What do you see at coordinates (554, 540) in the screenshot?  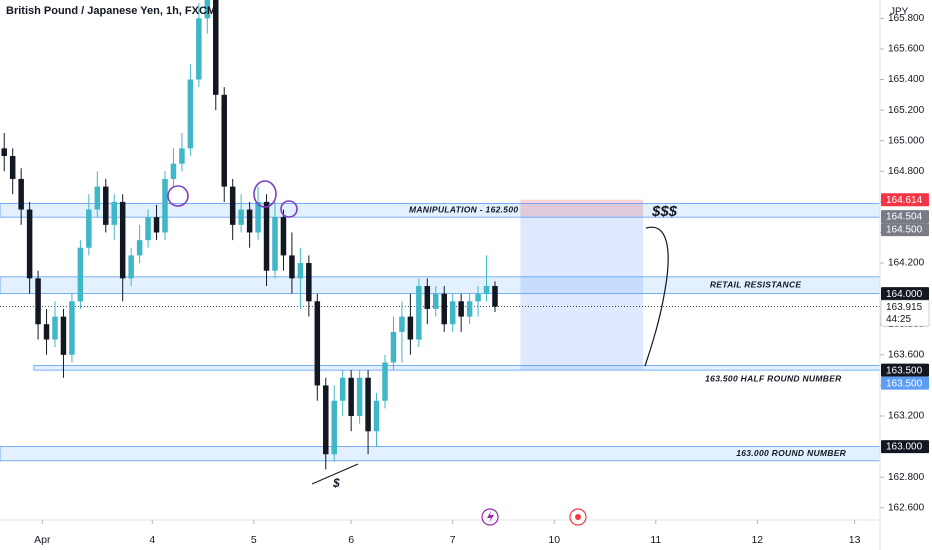 I see `x-tick-label: 10` at bounding box center [554, 540].